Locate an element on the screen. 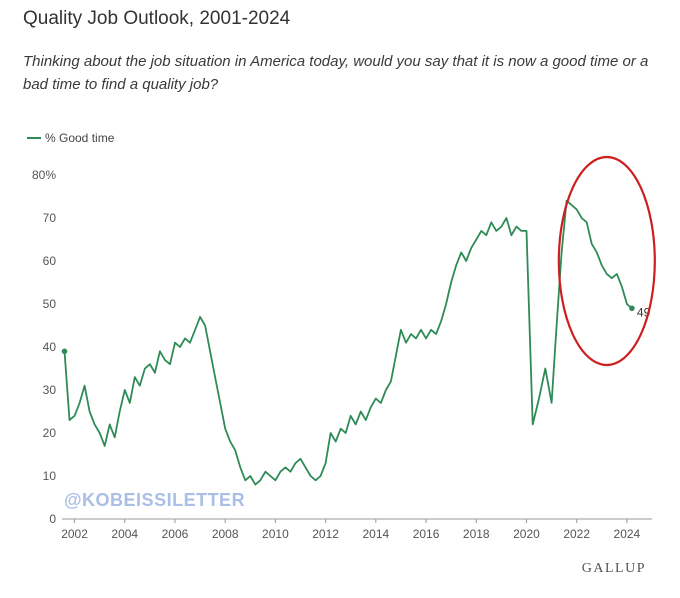  x-tick-label: 2008 is located at coordinates (225, 534).